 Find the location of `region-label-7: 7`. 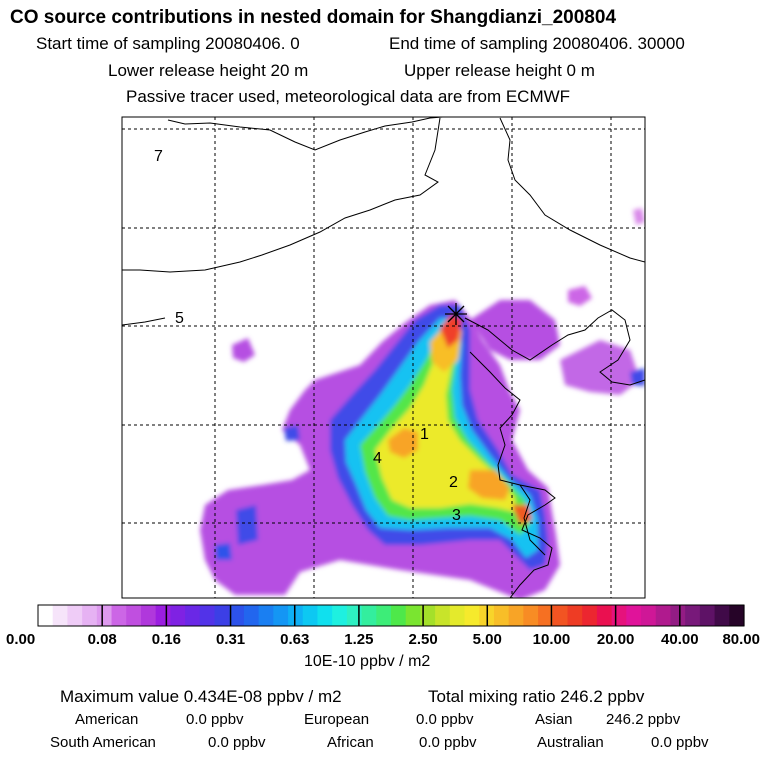

region-label-7: 7 is located at coordinates (158, 156).